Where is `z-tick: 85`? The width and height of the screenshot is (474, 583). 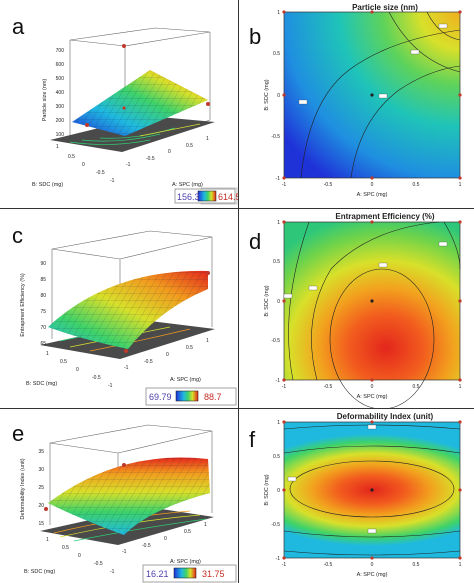
z-tick: 85 is located at coordinates (43, 280).